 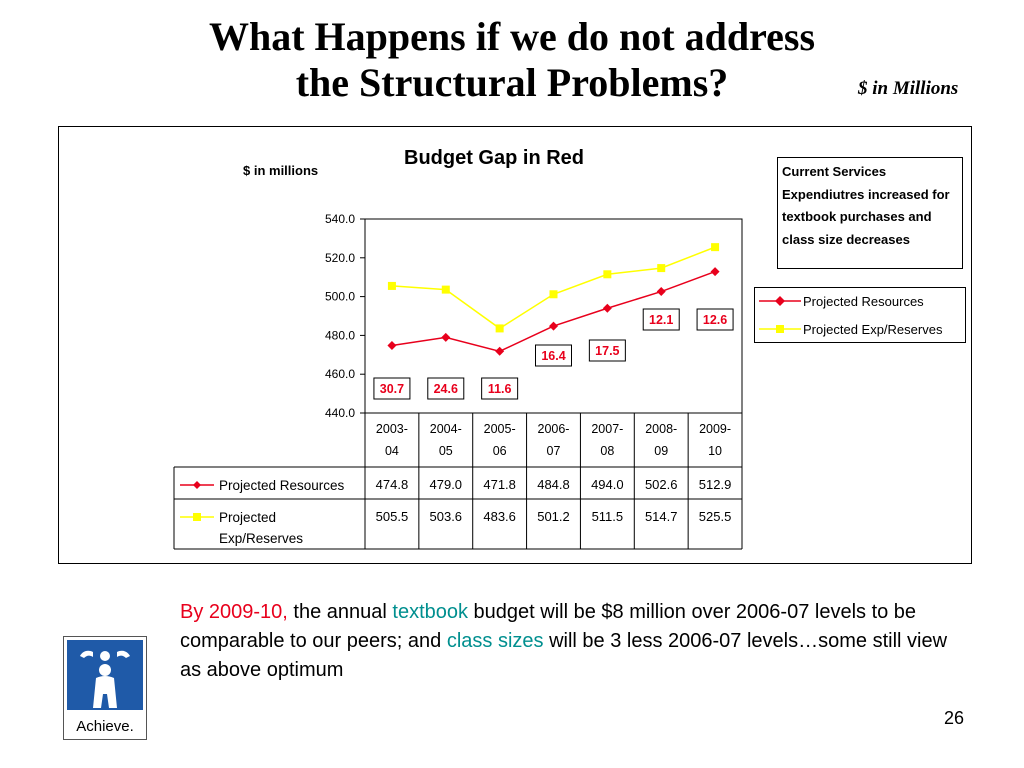 What do you see at coordinates (512, 82) in the screenshot?
I see `slide-title-line-2: the Structural Problems?` at bounding box center [512, 82].